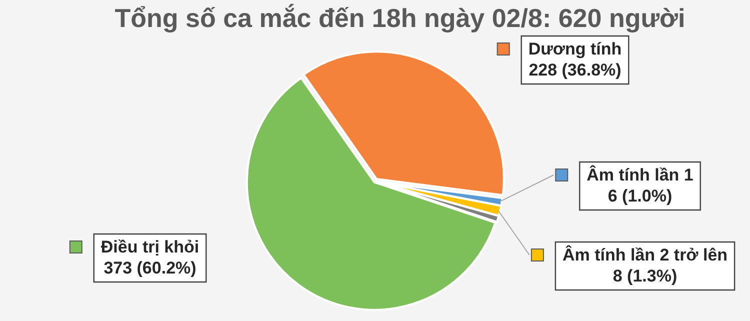  I want to click on data-label: 373 (60.2%), so click(150, 268).